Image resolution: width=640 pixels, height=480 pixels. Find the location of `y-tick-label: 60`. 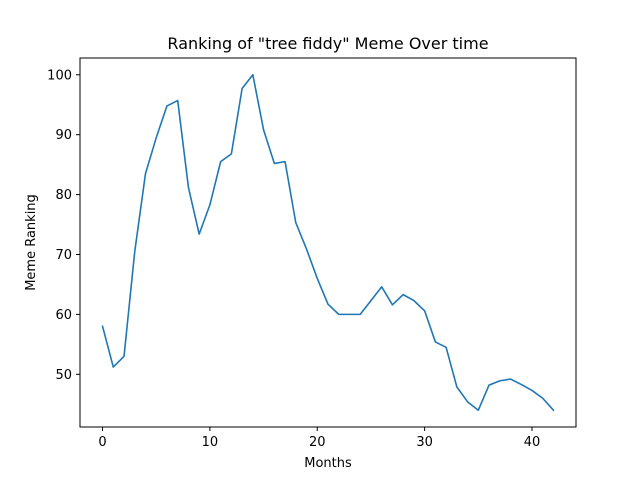

y-tick-label: 60 is located at coordinates (63, 315).